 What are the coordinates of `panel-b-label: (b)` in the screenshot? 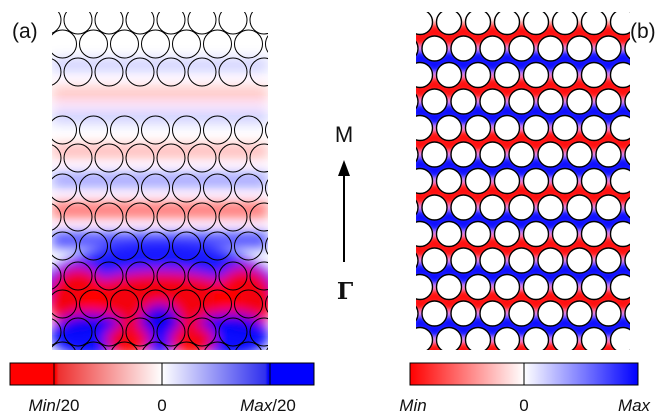 It's located at (643, 31).